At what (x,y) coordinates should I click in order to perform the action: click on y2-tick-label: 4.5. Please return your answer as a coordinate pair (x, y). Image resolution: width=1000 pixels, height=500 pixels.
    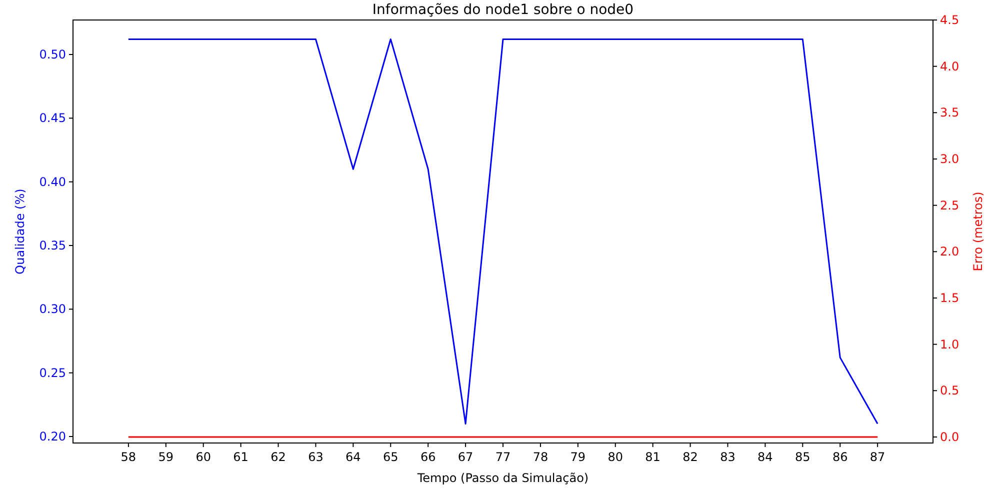
    Looking at the image, I should click on (950, 20).